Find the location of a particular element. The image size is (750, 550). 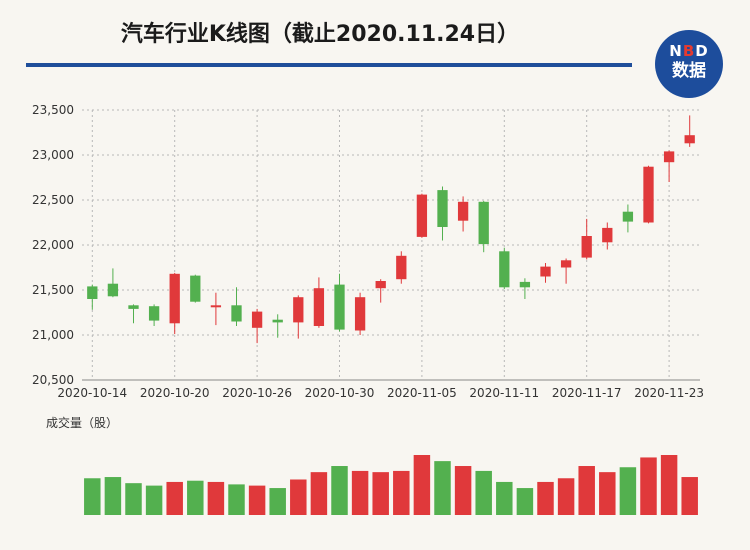

logo-text-data: 数据 is located at coordinates (689, 71).